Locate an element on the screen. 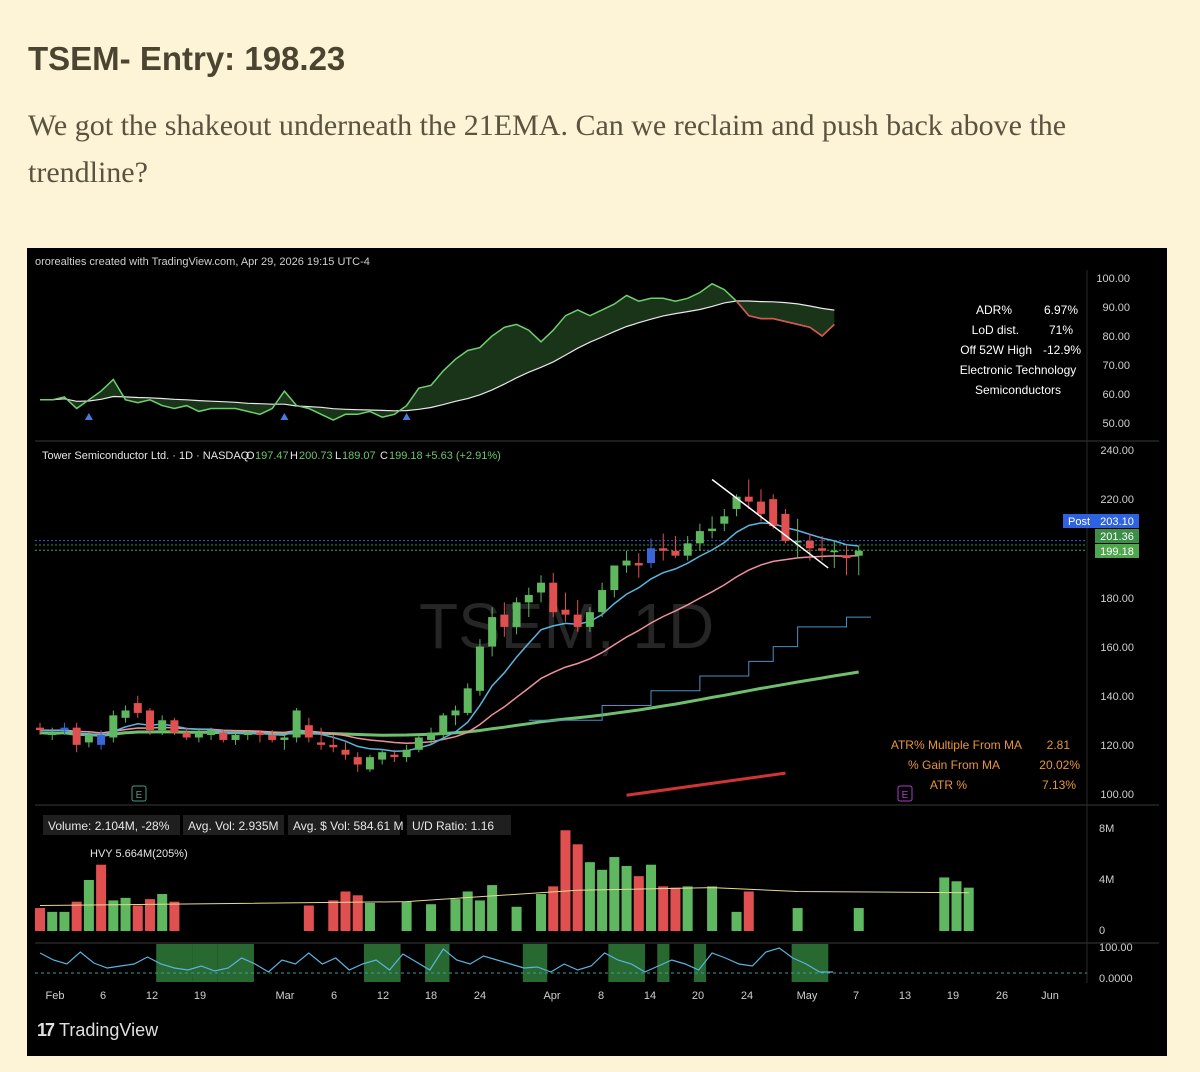  avg-dollar-vol-stat: Avg. $ Vol: 584.61 M is located at coordinates (348, 826).